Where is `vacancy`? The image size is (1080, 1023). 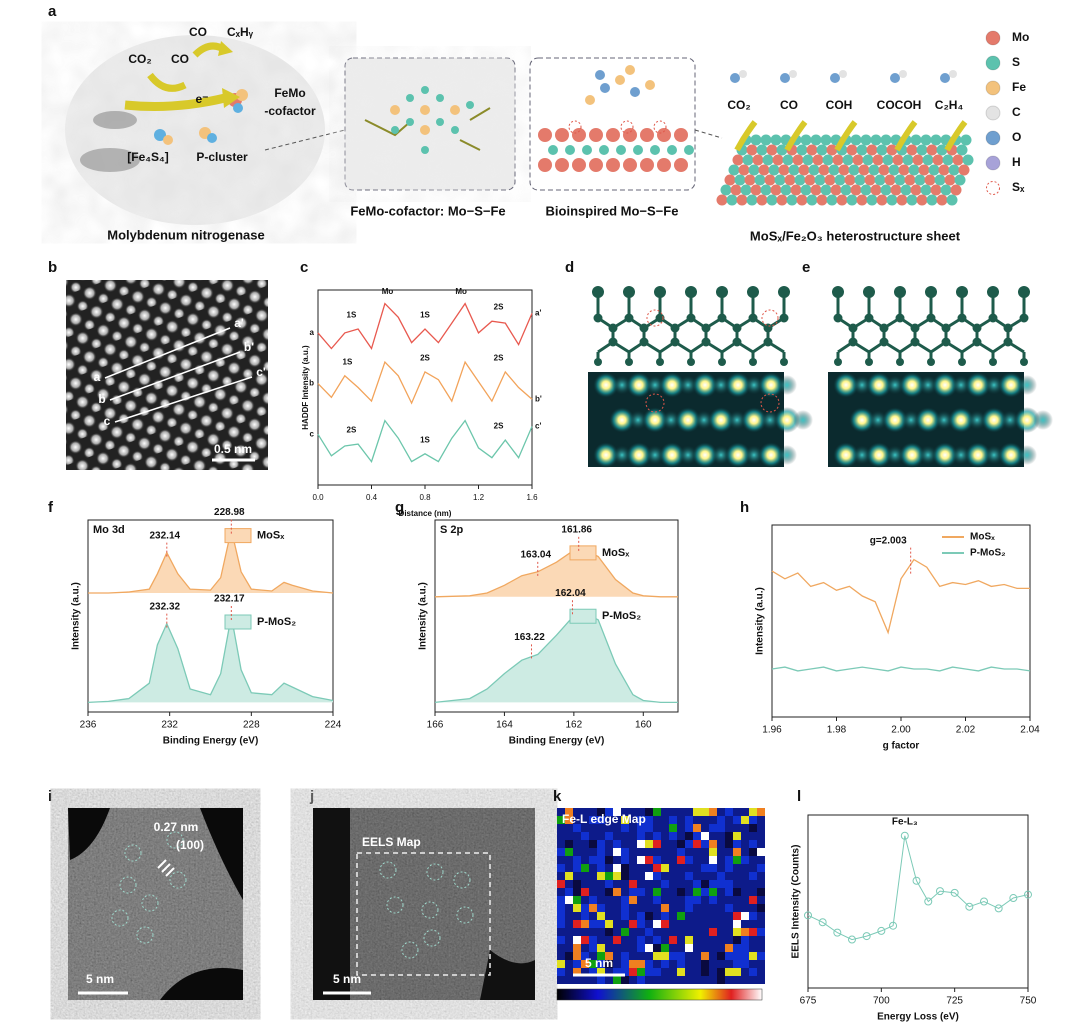 vacancy is located at coordinates (627, 127).